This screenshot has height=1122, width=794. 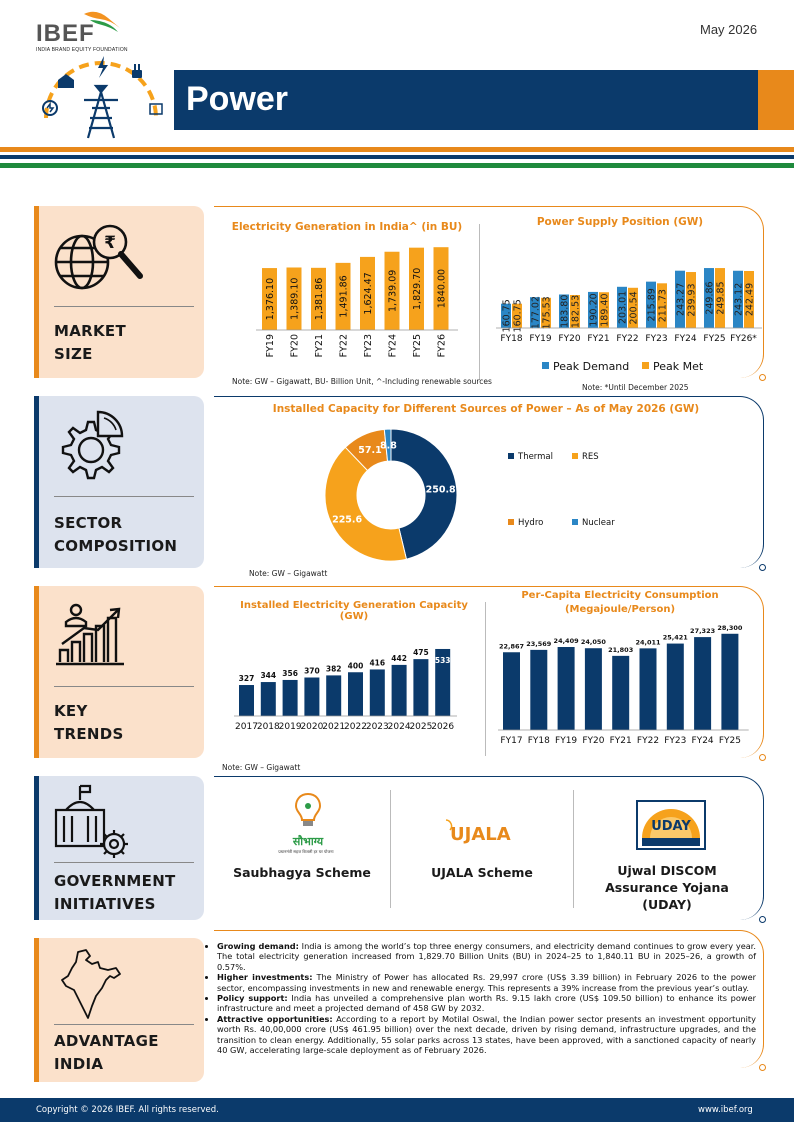 What do you see at coordinates (507, 315) in the screenshot?
I see `data-label: 160.75` at bounding box center [507, 315].